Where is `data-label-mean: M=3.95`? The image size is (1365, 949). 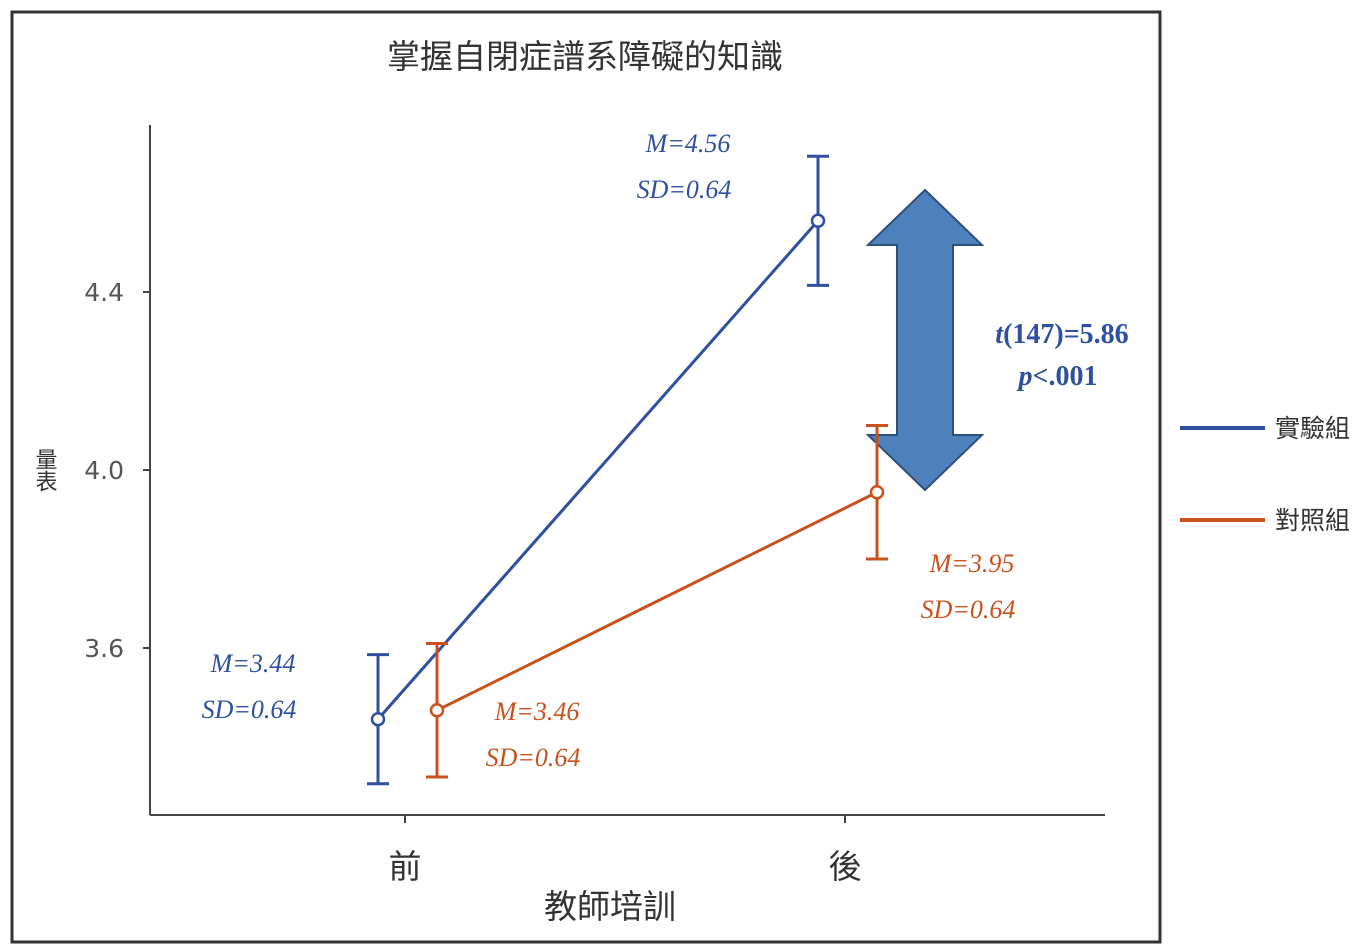
data-label-mean: M=3.95 is located at coordinates (972, 563).